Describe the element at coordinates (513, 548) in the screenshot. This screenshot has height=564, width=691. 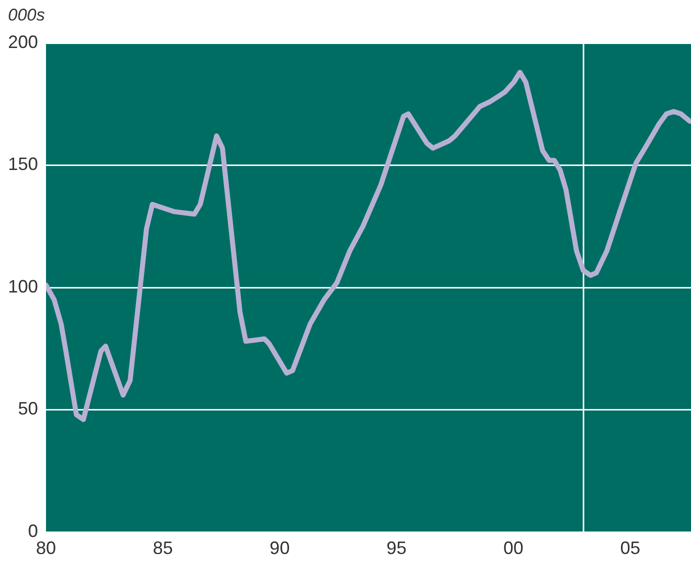
I see `x-tick-label: 00` at that location.